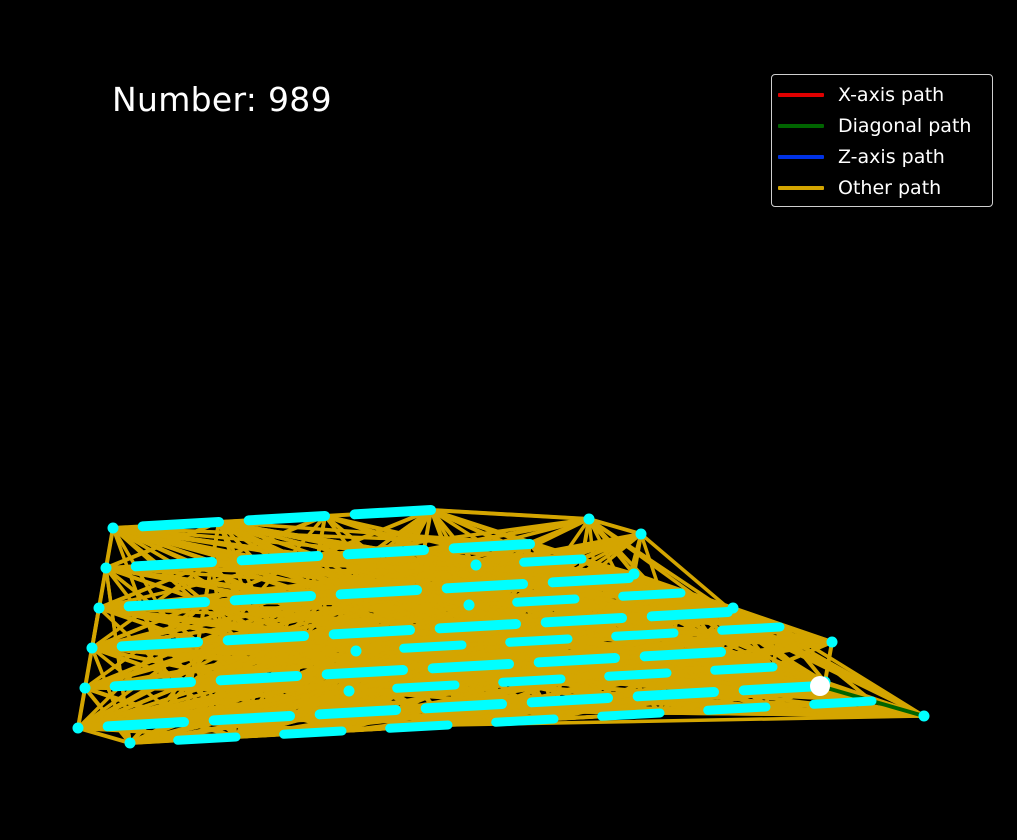 This screenshot has width=1017, height=840. Describe the element at coordinates (891, 156) in the screenshot. I see `legend-label-z-axis: Z-axis path` at that location.